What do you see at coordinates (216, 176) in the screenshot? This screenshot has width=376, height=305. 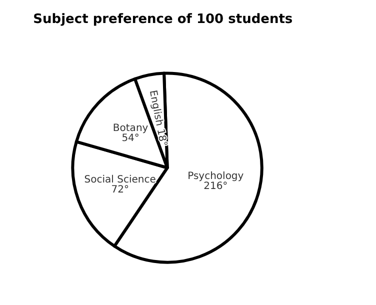 I see `slice-label: Psychology` at bounding box center [216, 176].